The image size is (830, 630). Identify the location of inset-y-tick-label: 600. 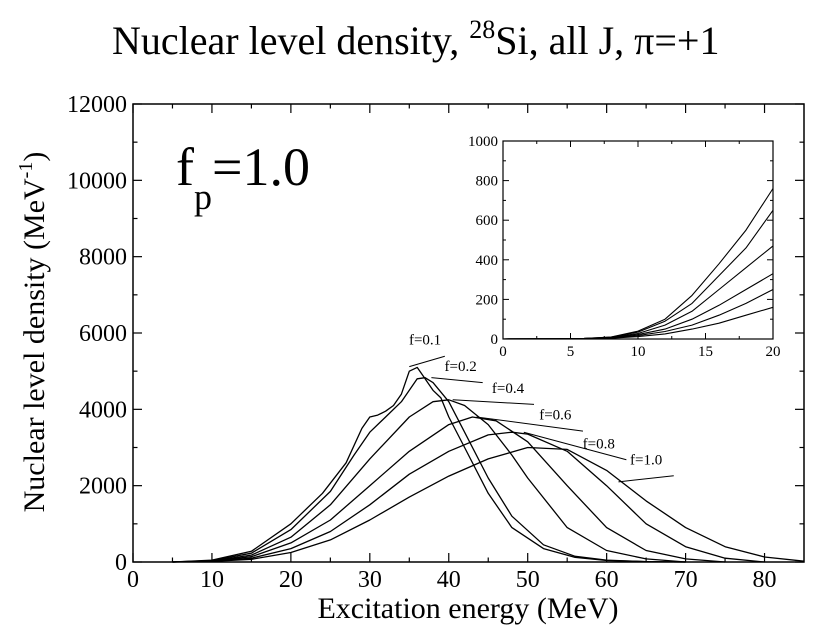
(487, 221).